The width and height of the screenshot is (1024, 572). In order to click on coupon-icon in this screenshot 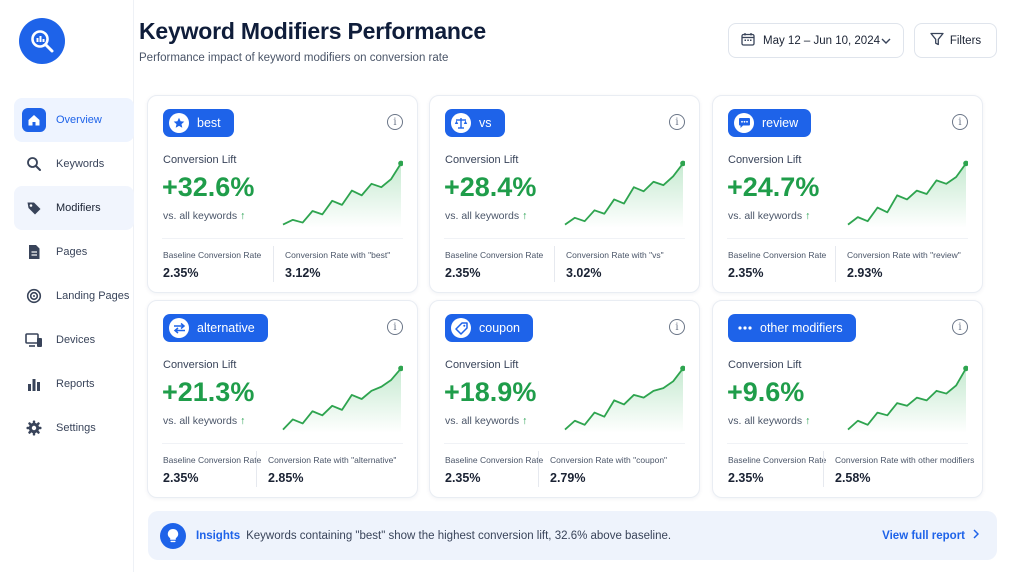, I will do `click(461, 328)`.